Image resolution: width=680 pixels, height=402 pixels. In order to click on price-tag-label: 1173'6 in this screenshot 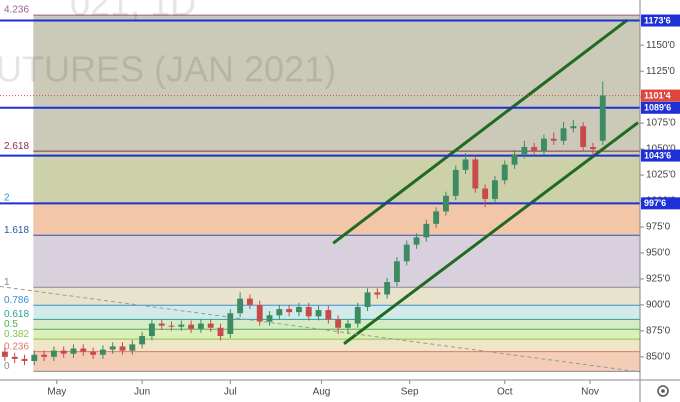, I will do `click(657, 20)`.